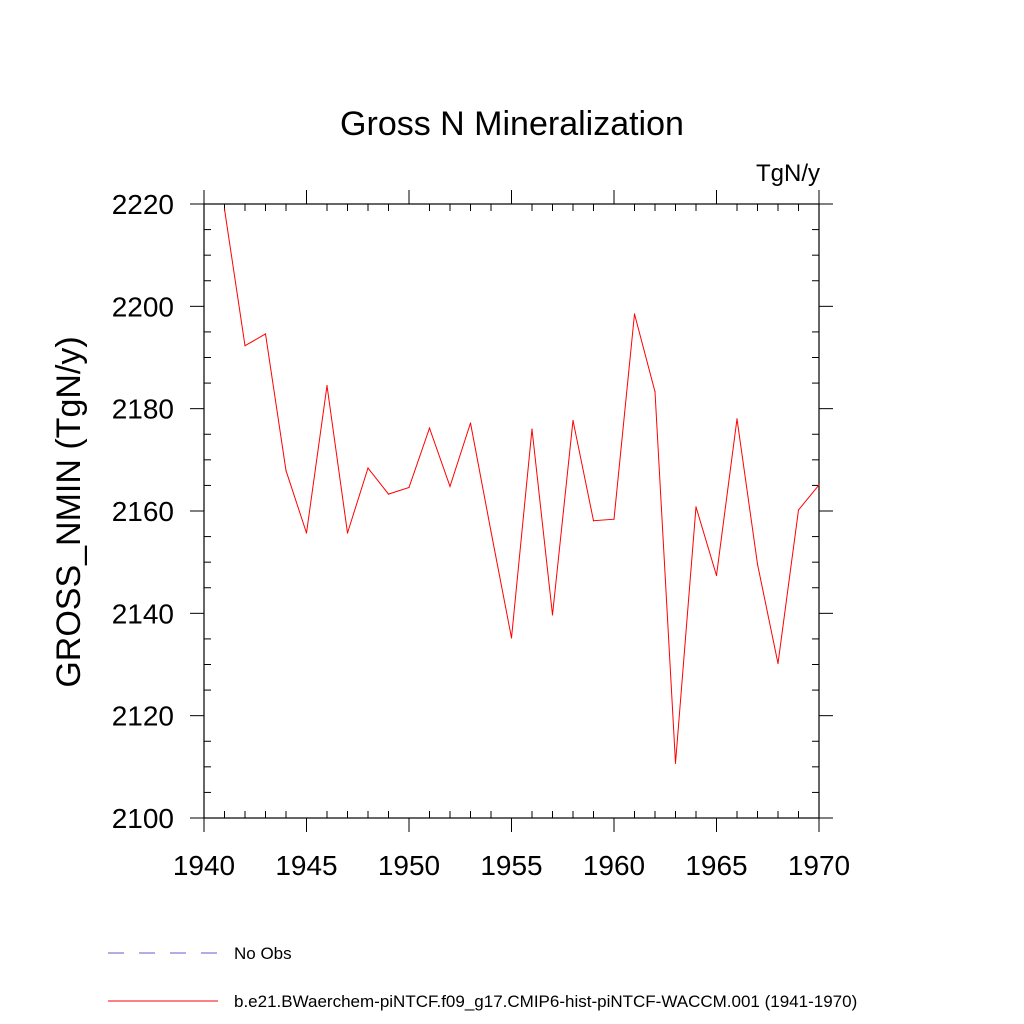  What do you see at coordinates (306, 865) in the screenshot?
I see `x-tick-label: 1945` at bounding box center [306, 865].